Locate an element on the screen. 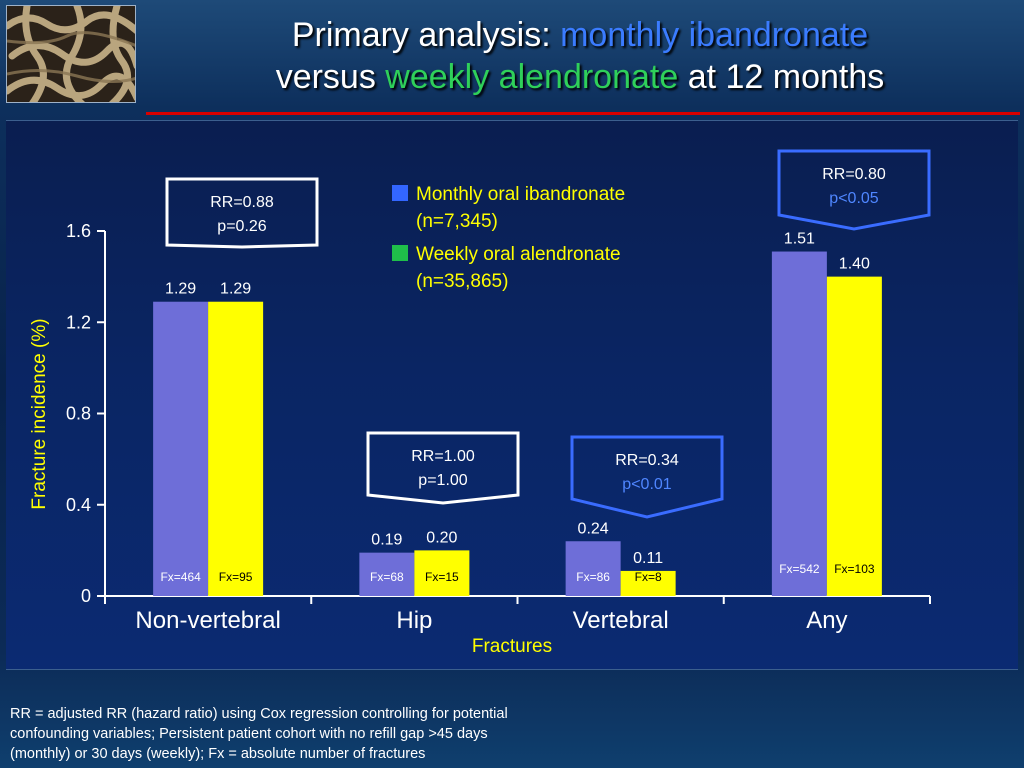  bar-value-label: 0.20 is located at coordinates (441, 537).